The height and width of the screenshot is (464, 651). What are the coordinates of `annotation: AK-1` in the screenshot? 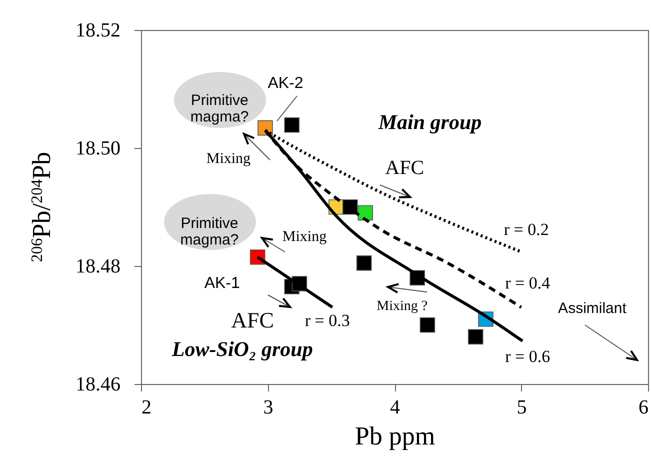 It's located at (222, 283).